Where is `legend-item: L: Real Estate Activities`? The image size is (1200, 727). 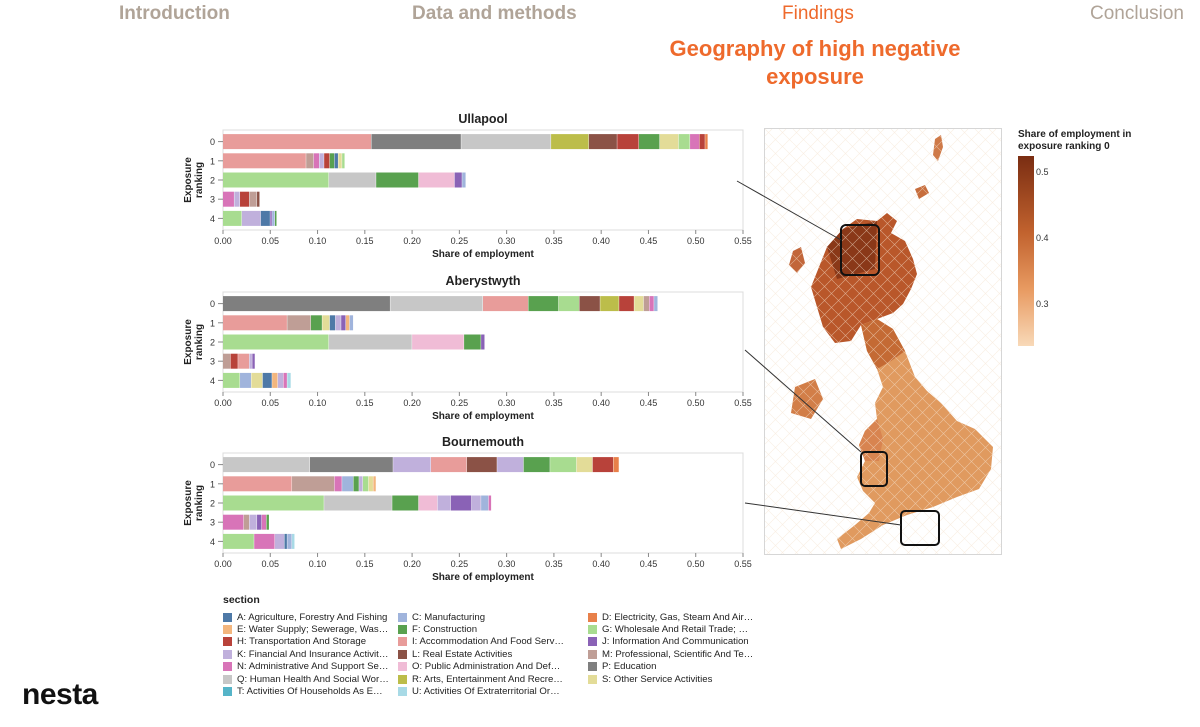 legend-item: L: Real Estate Activities is located at coordinates (493, 654).